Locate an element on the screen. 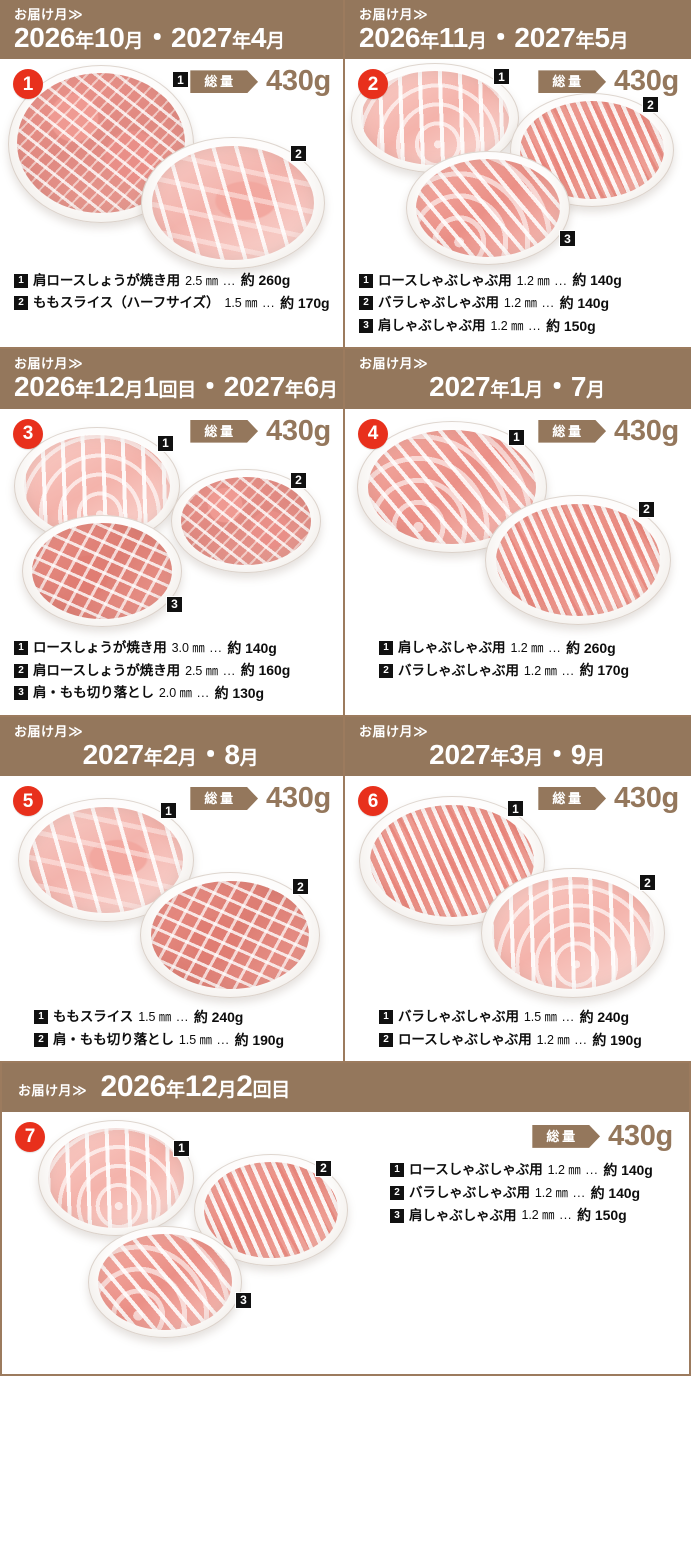  total-weight-badge-1: 総量 430g is located at coordinates (260, 81).